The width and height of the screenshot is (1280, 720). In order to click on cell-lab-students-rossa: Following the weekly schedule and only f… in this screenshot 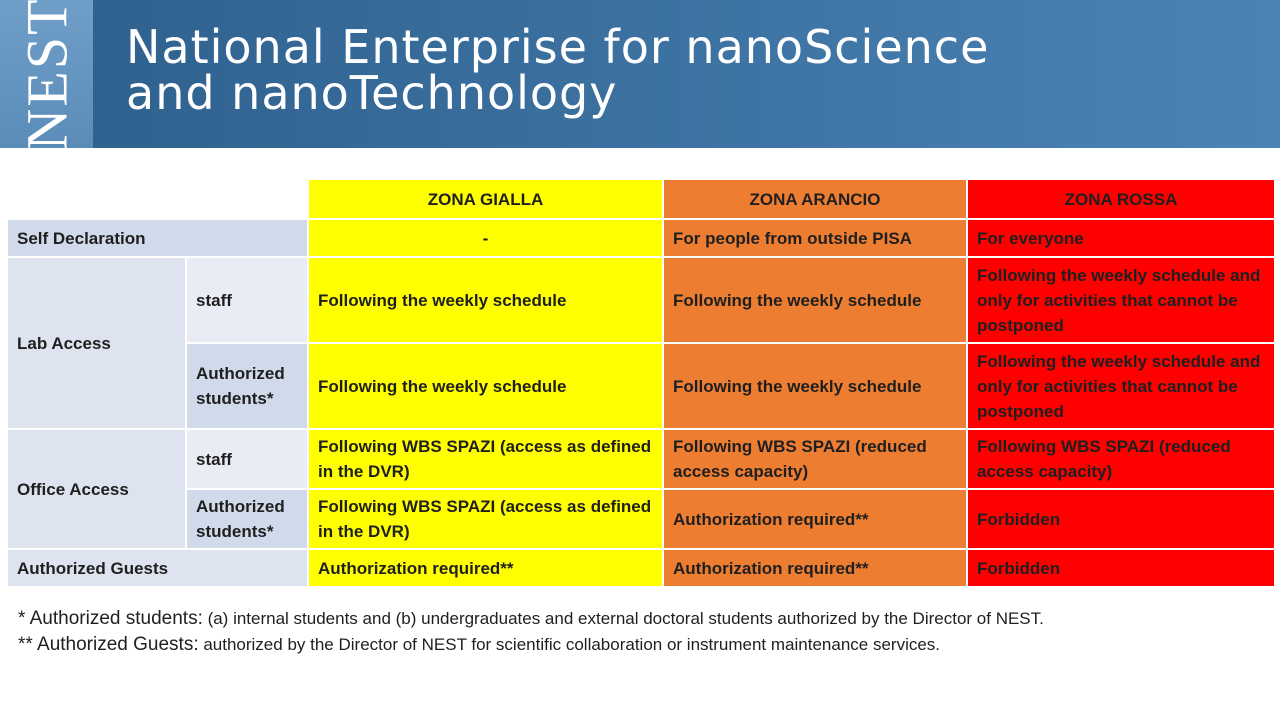, I will do `click(1121, 386)`.